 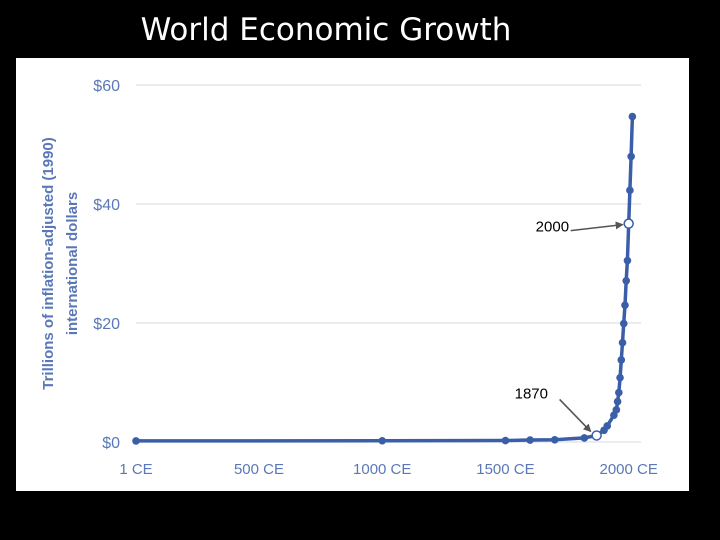 I want to click on y-tick-labels: $0 $20 $40 $60, so click(x=106, y=265).